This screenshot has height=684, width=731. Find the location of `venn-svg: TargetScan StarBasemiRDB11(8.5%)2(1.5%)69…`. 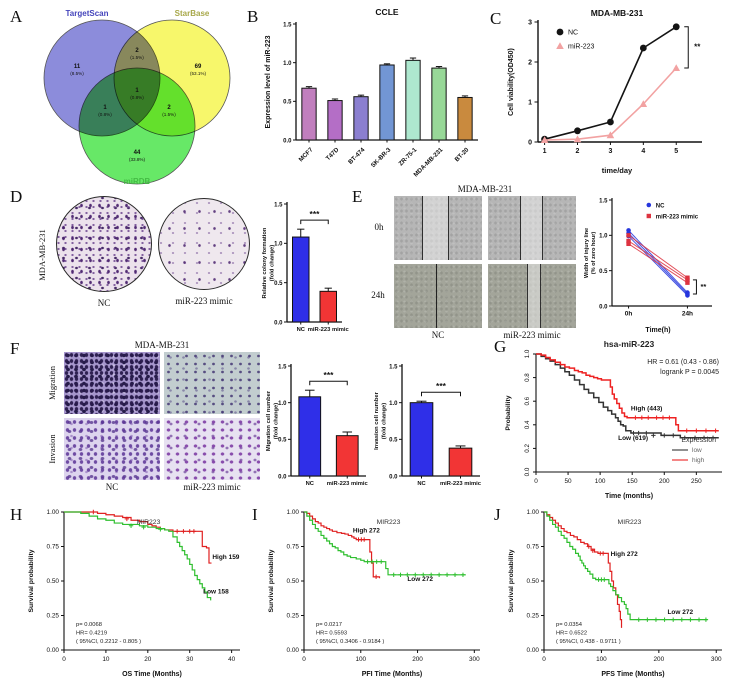

venn-svg: TargetScan StarBasemiRDB11(8.5%)2(1.5%)69… is located at coordinates (137, 97).